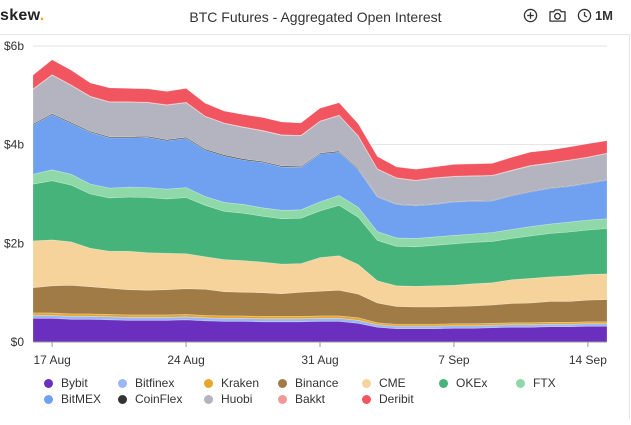 This screenshot has width=631, height=425. Describe the element at coordinates (74, 383) in the screenshot. I see `legend-label: Bybit` at that location.